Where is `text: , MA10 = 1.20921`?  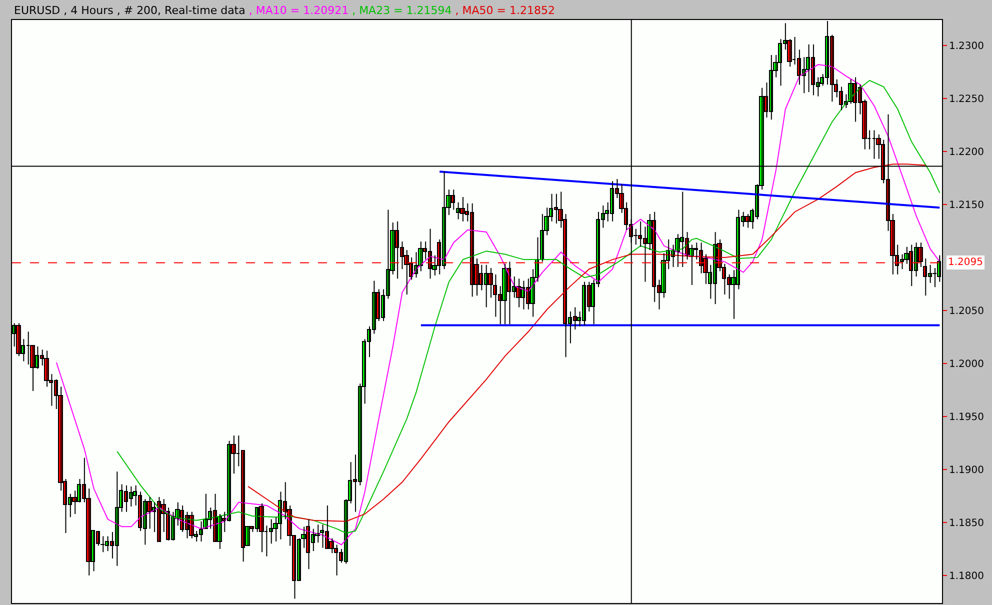
text: , MA10 = 1.20921 is located at coordinates (297, 10).